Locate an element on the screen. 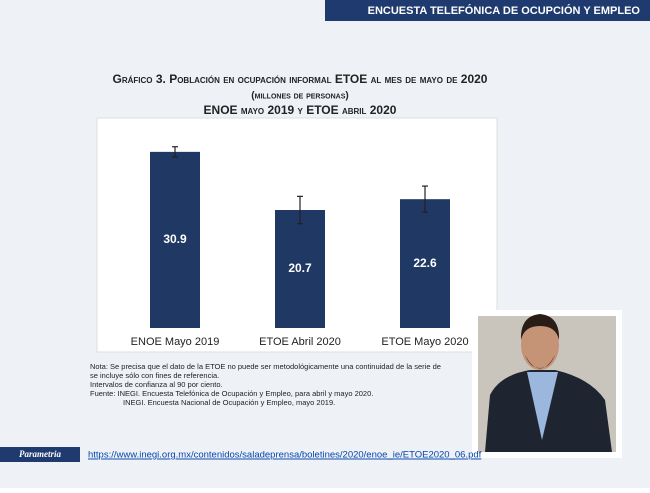  photo is located at coordinates (547, 384).